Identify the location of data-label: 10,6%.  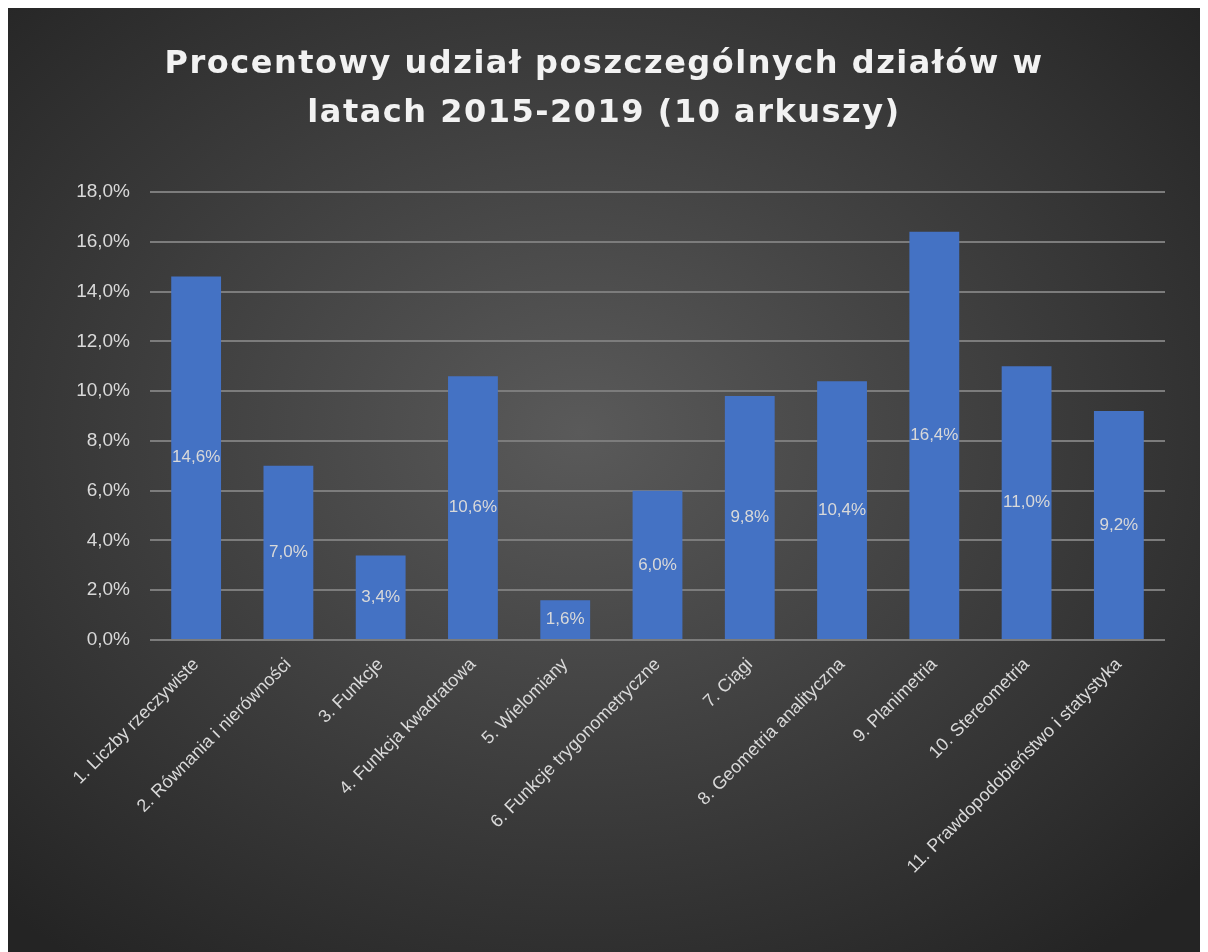
(473, 507).